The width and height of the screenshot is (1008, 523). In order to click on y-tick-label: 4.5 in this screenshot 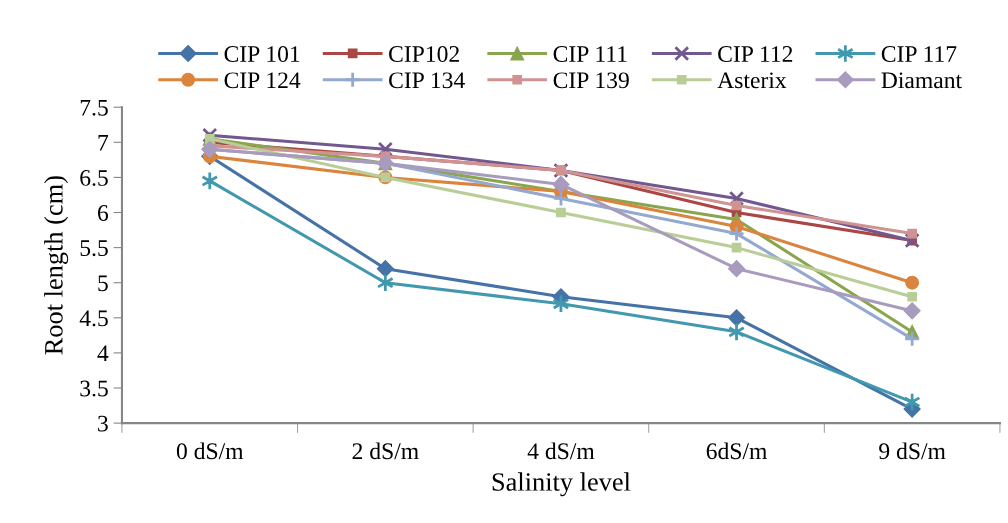, I will do `click(93, 318)`.